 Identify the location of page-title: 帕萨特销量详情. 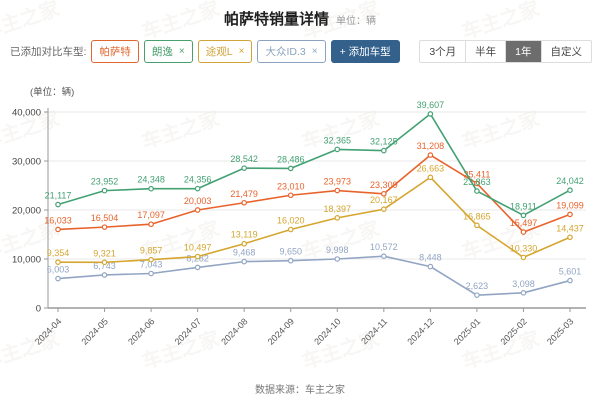
(276, 19).